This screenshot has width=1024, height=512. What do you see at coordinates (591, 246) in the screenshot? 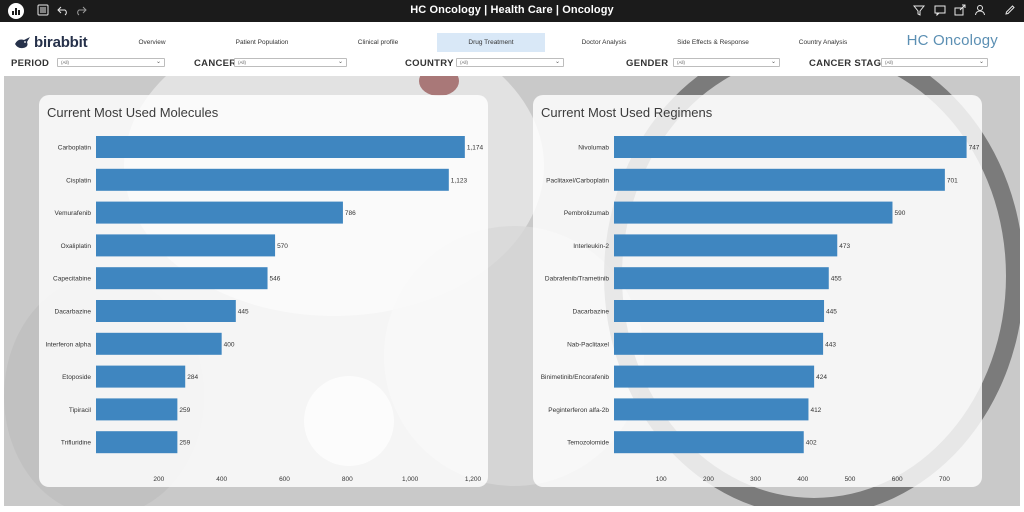
I see `category-label: Interleukin-2` at bounding box center [591, 246].